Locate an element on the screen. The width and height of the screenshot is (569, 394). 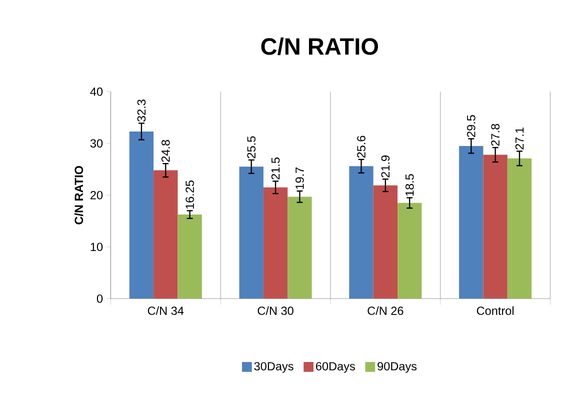
legend-label: 90Days is located at coordinates (397, 367).